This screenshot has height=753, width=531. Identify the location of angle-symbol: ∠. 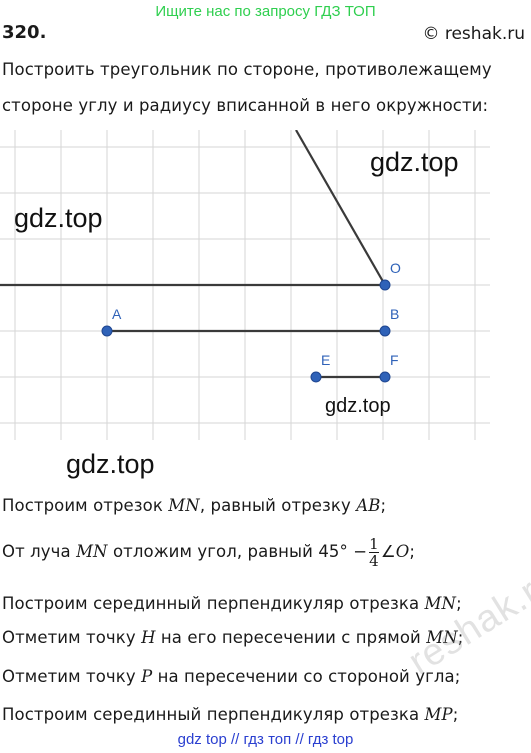
(388, 551).